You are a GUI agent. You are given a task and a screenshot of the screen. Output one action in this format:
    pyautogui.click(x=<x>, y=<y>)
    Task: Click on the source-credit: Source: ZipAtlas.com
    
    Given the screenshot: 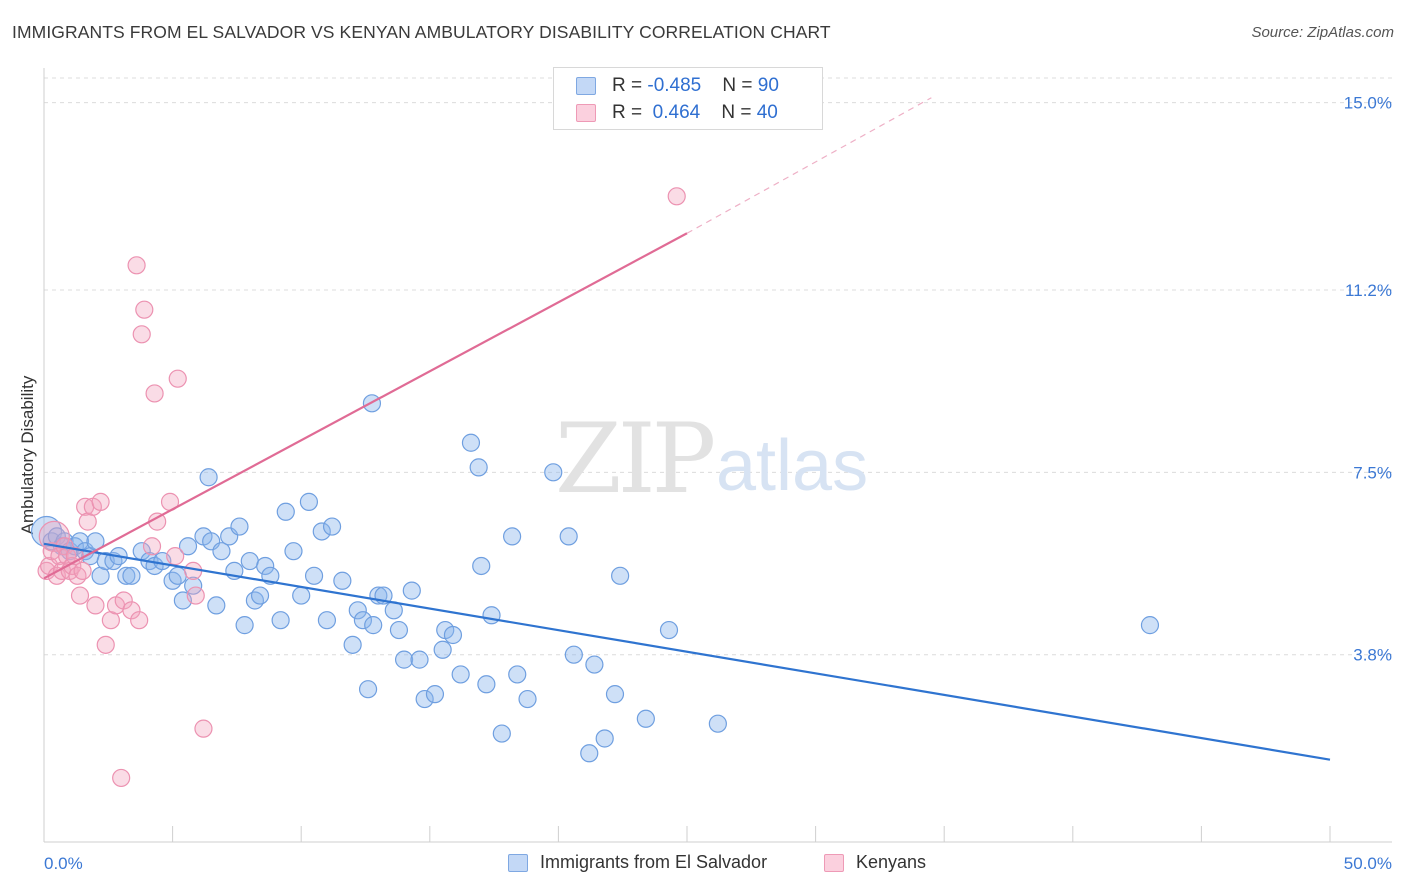 What is the action you would take?
    pyautogui.click(x=1322, y=32)
    